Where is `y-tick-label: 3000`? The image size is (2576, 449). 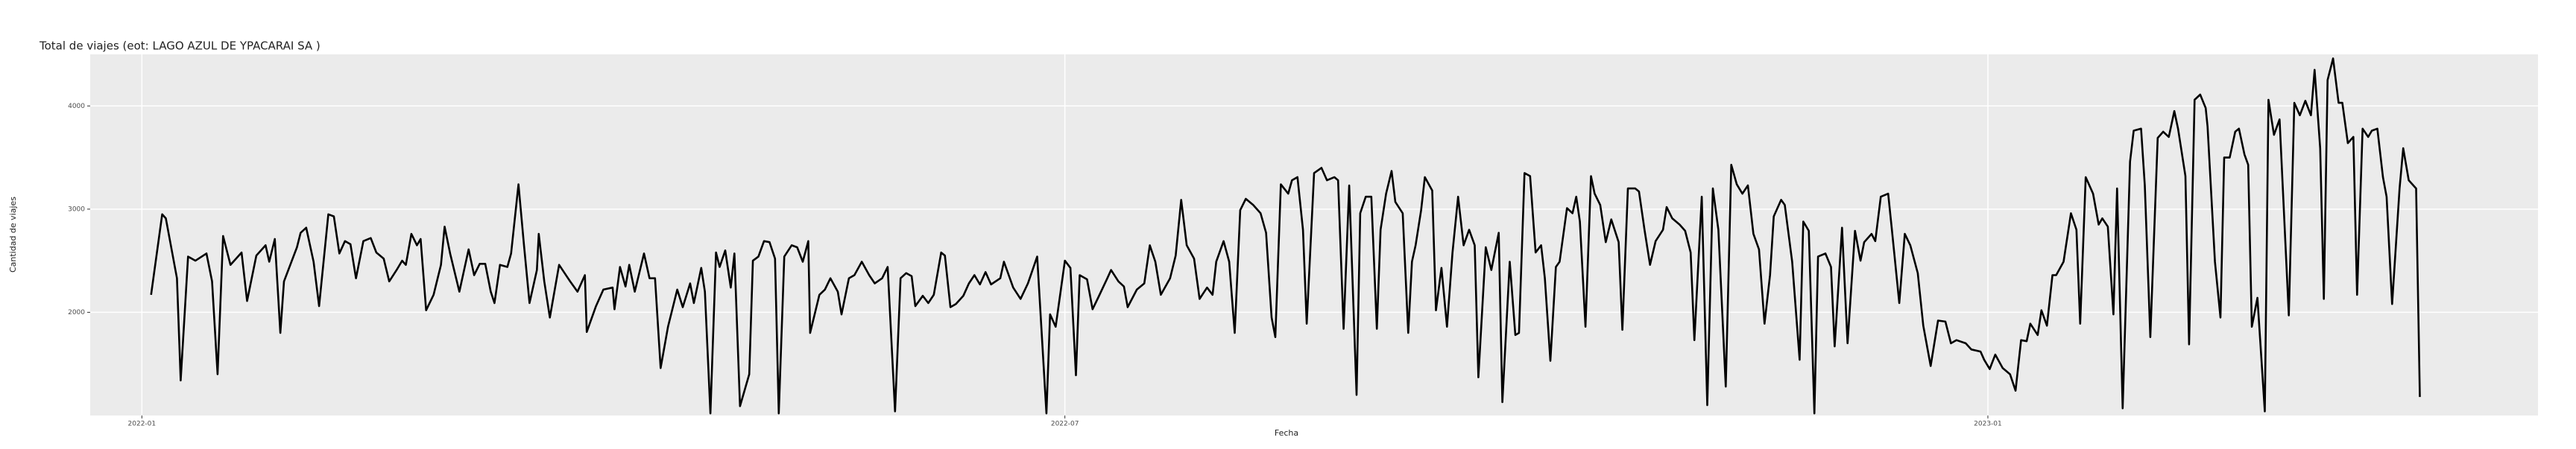 y-tick-label: 3000 is located at coordinates (76, 209).